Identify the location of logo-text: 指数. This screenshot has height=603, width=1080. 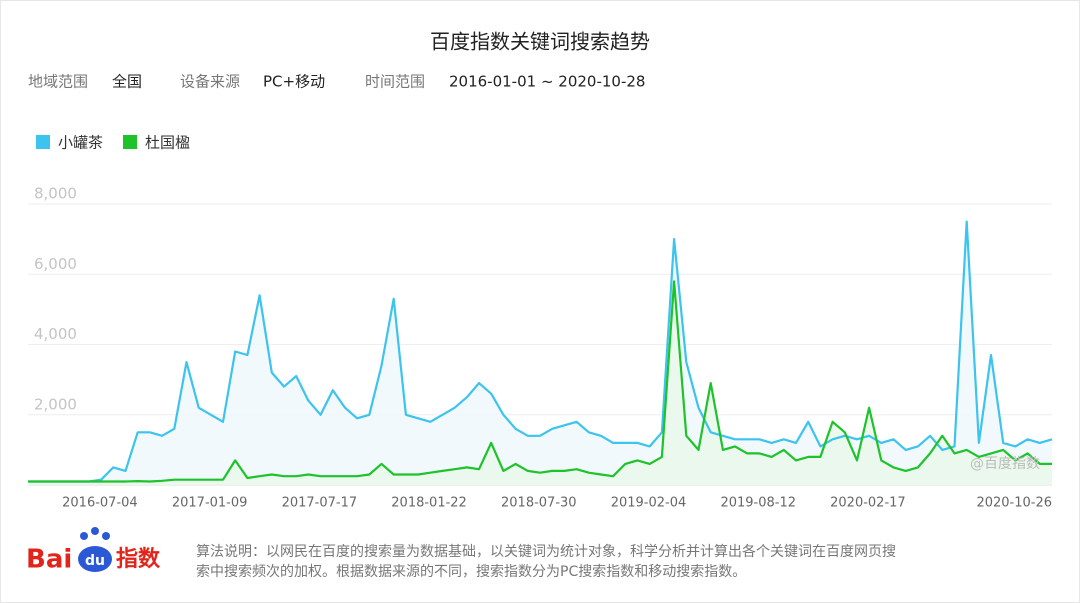
(138, 559).